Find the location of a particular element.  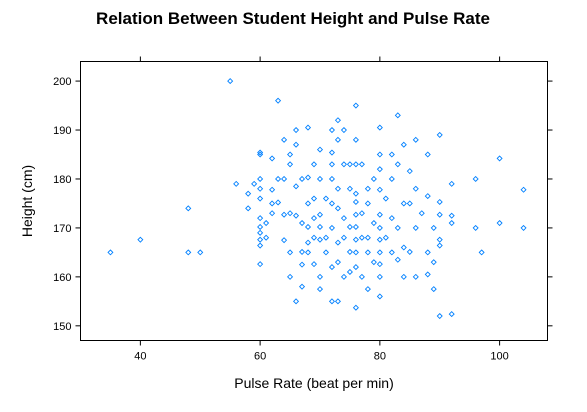

y-tick-label: 190 is located at coordinates (62, 131).